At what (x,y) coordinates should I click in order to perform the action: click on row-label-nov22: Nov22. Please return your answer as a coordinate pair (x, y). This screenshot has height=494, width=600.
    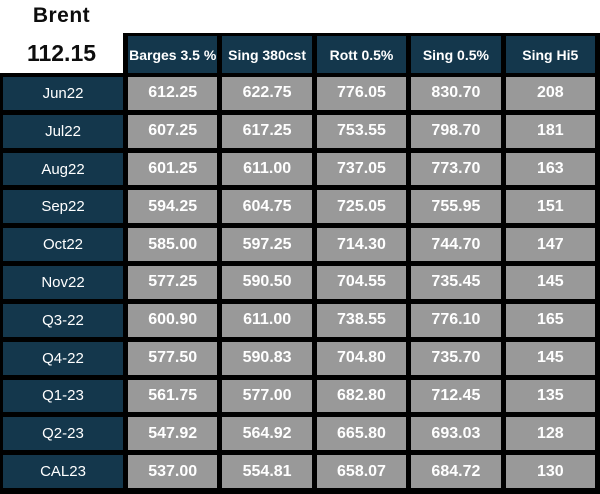
    Looking at the image, I should click on (63, 282).